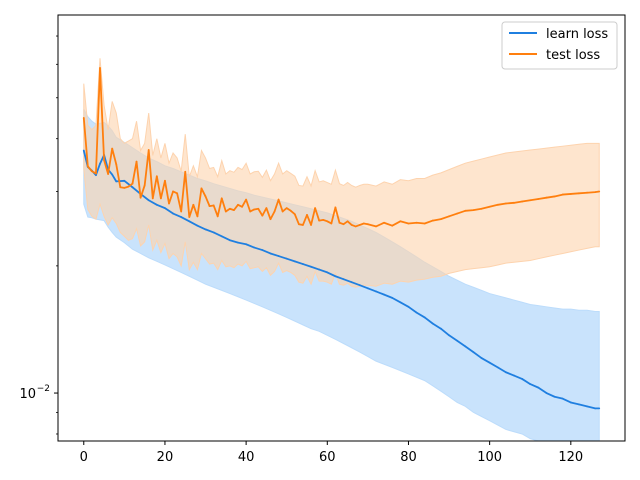 The height and width of the screenshot is (480, 640). I want to click on x-tick-label: 120, so click(570, 457).